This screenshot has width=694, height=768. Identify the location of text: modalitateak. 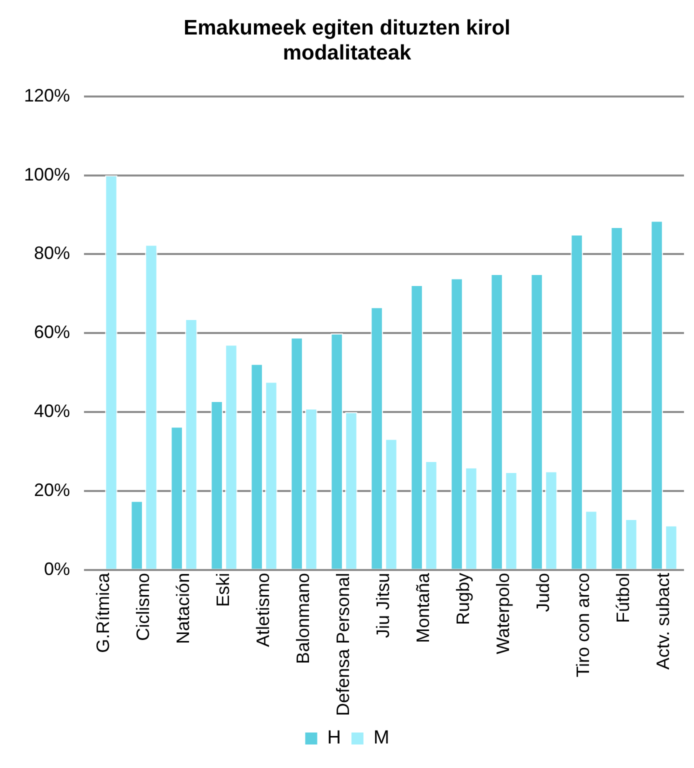
(347, 53).